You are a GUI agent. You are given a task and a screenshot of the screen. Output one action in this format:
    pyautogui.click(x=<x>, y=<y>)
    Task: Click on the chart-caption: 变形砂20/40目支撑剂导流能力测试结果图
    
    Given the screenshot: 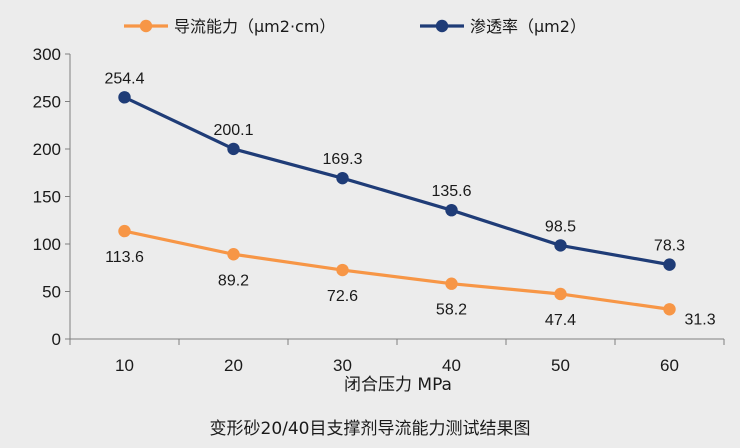 What is the action you would take?
    pyautogui.click(x=370, y=429)
    